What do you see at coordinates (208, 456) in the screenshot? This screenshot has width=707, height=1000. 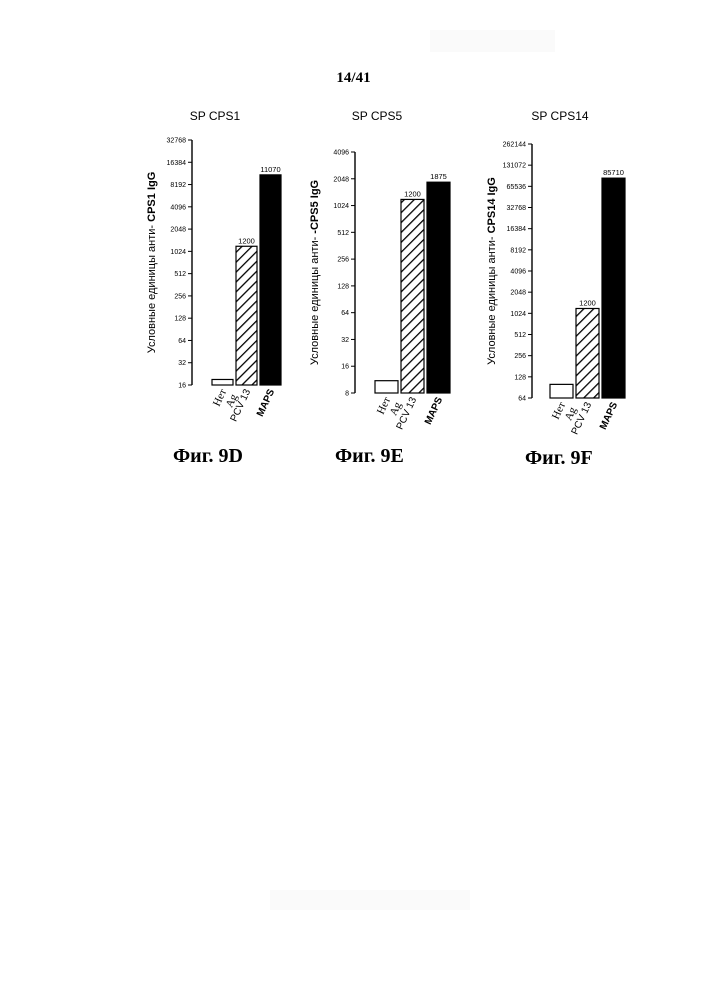 I see `figure-caption-9d: Фиг. 9D` at bounding box center [208, 456].